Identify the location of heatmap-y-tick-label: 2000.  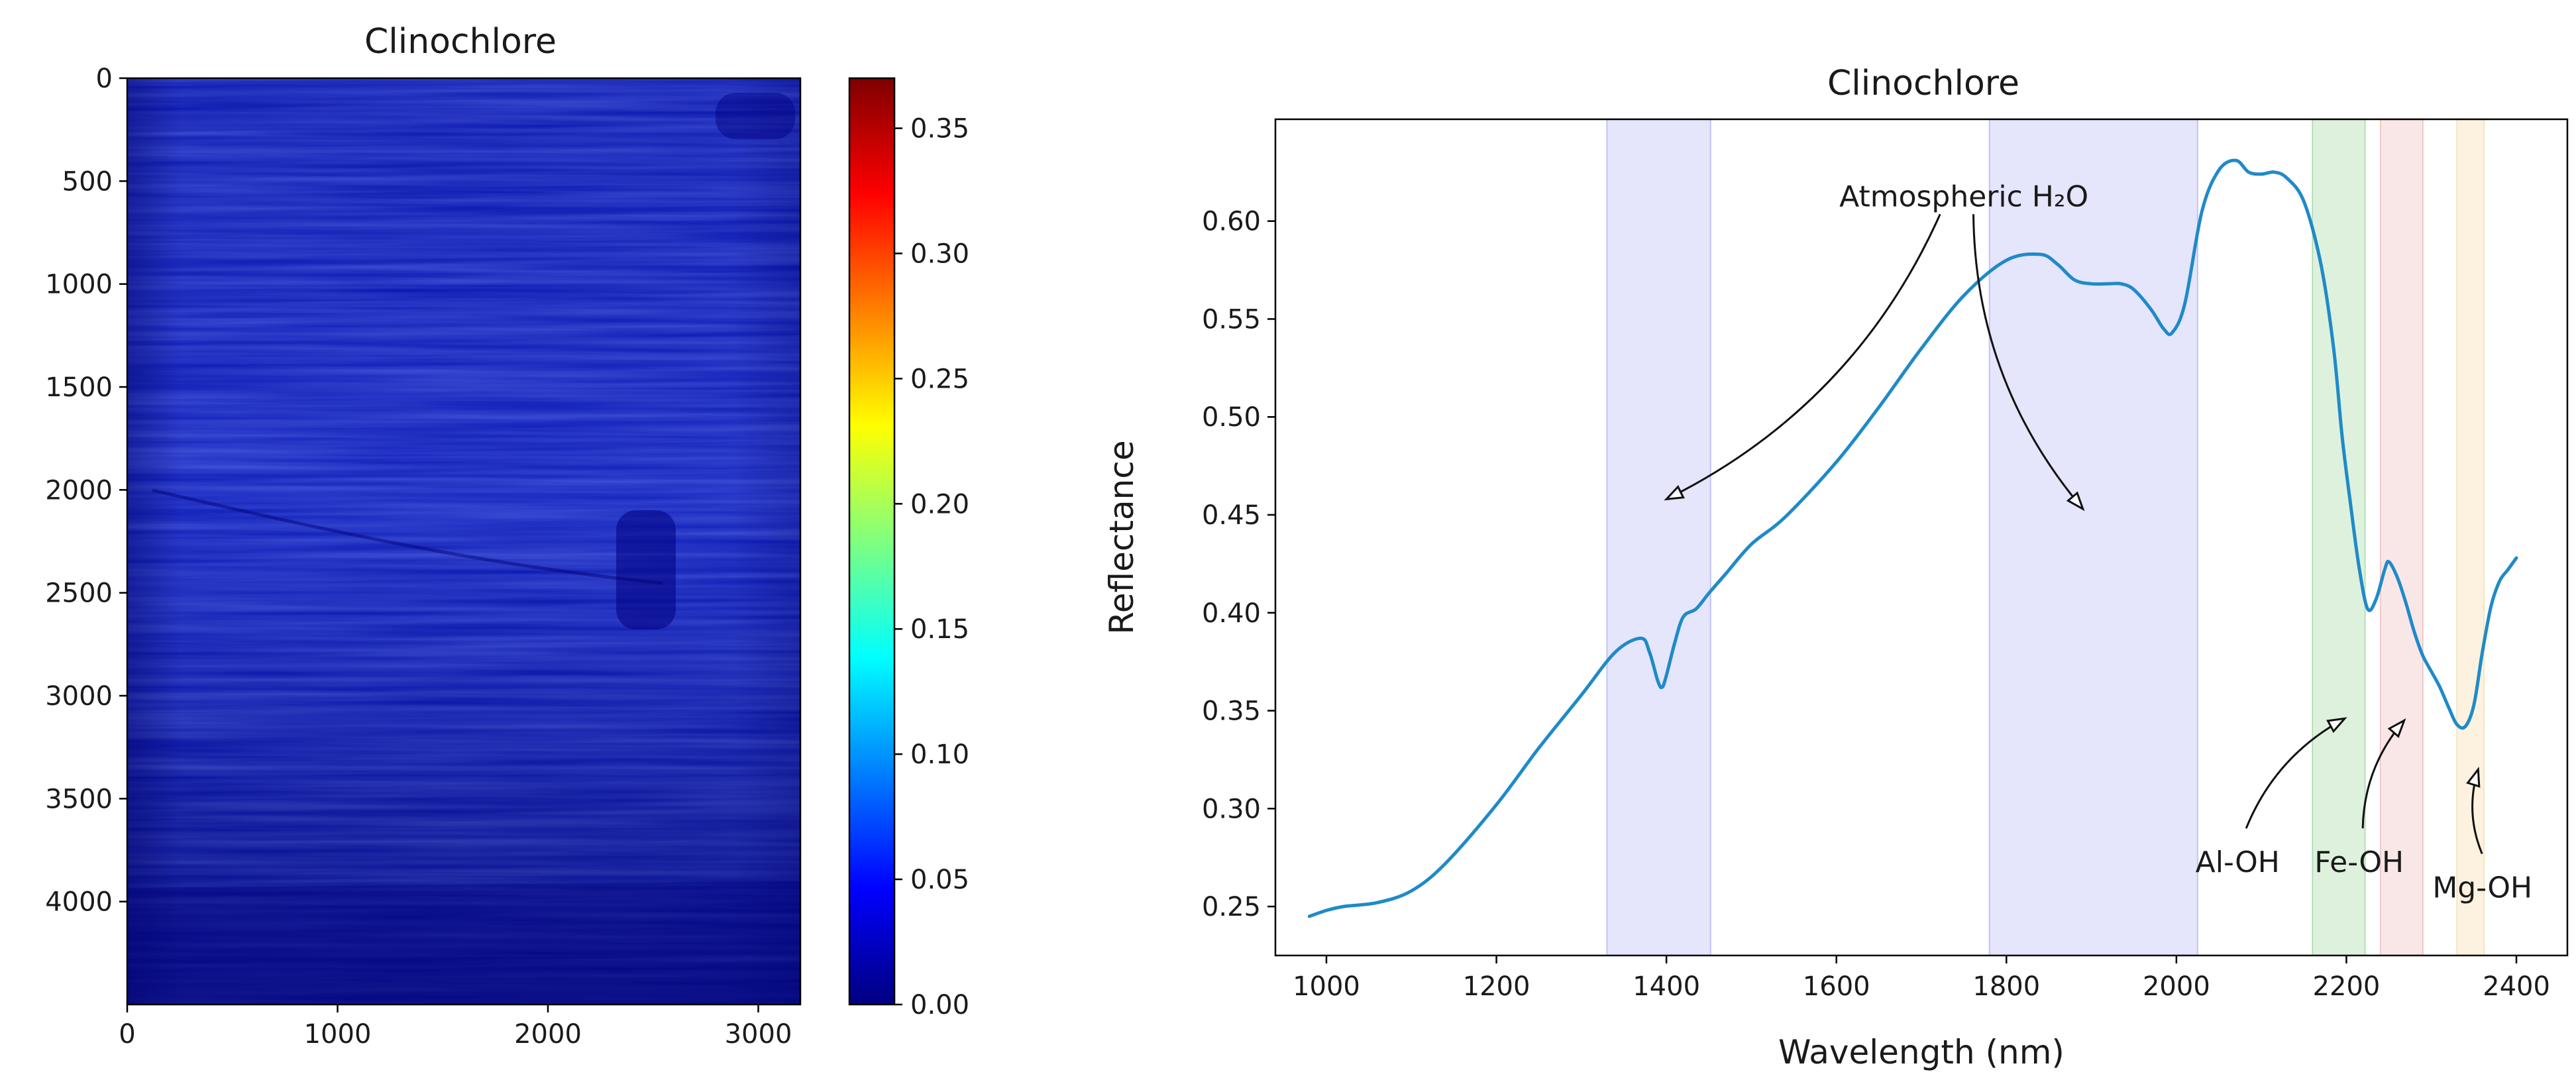
(79, 491).